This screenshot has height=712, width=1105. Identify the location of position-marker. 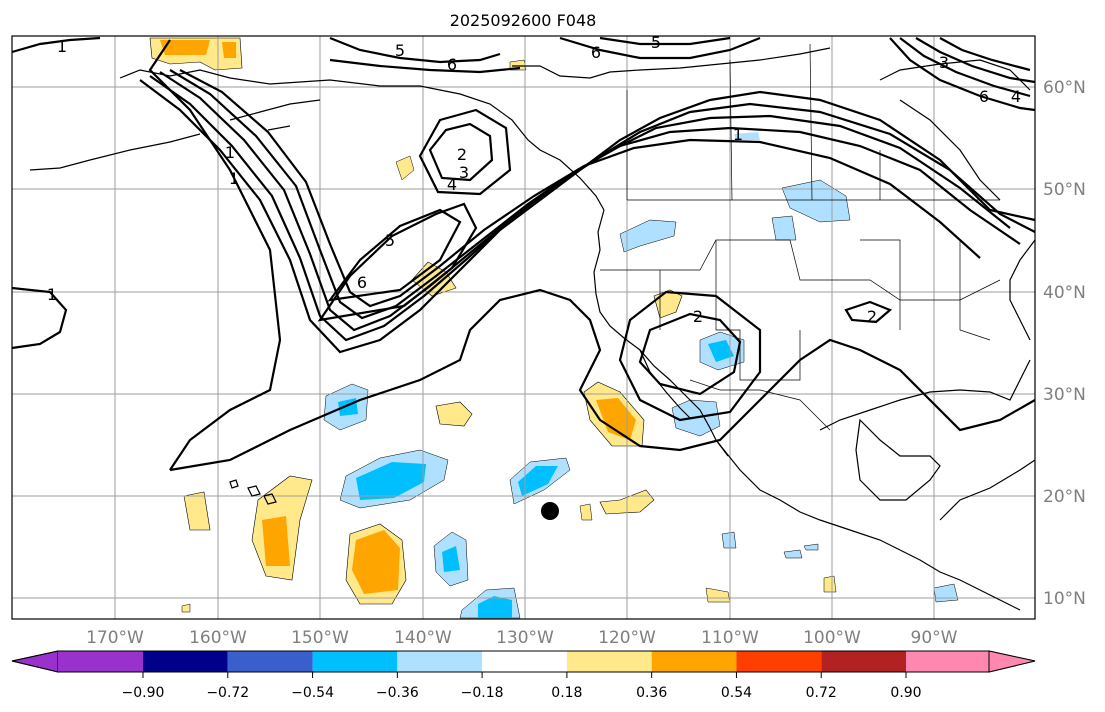
(550, 511).